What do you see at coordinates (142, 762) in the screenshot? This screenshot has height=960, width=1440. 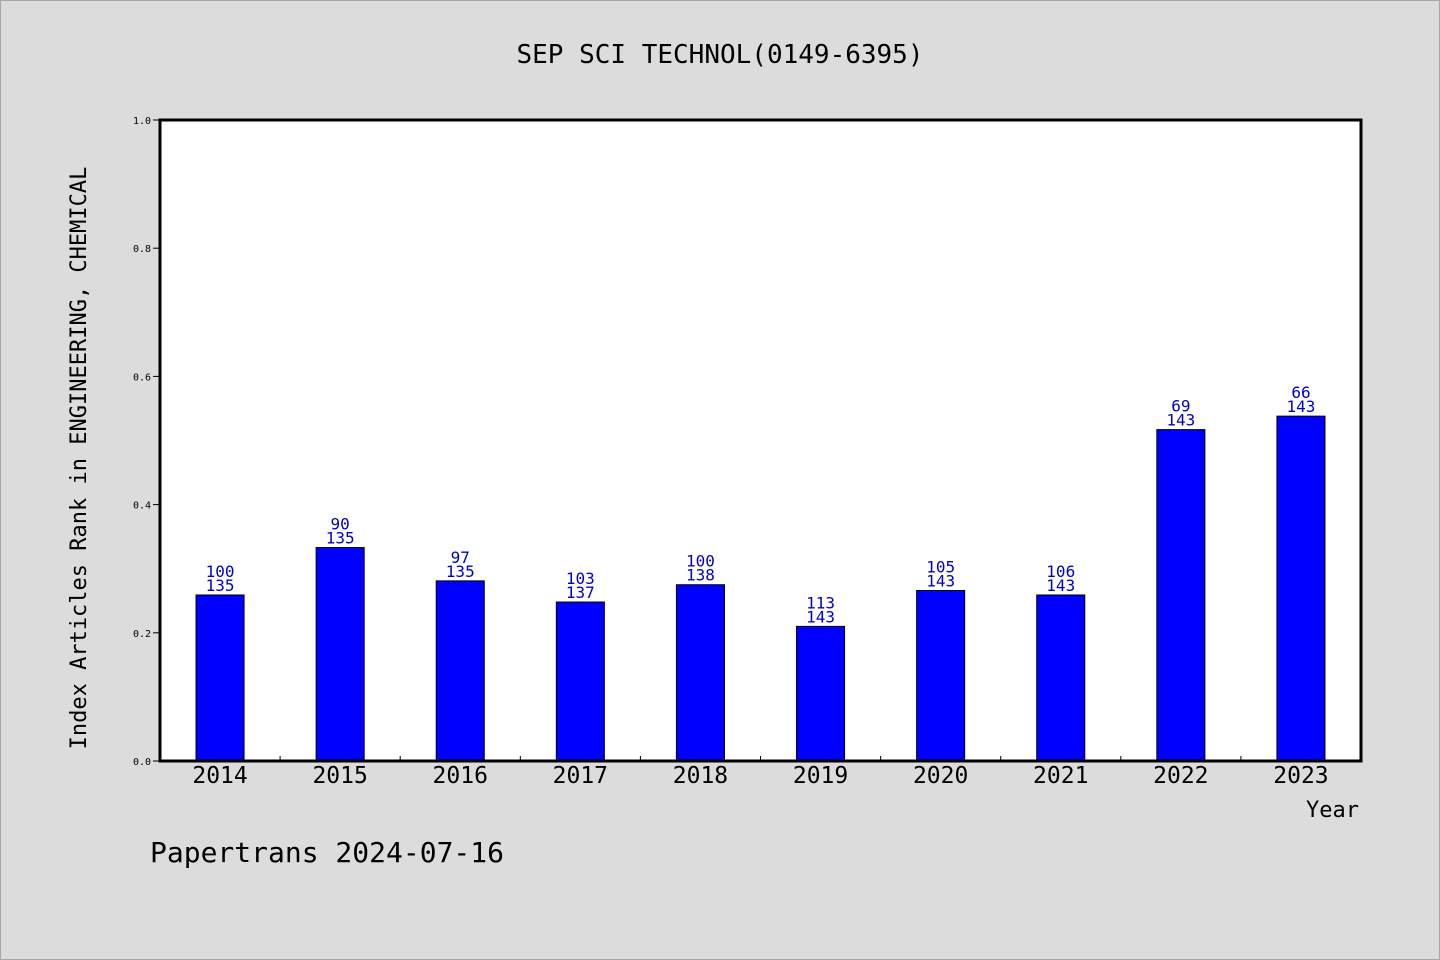 I see `y-tick-label: 0.0` at bounding box center [142, 762].